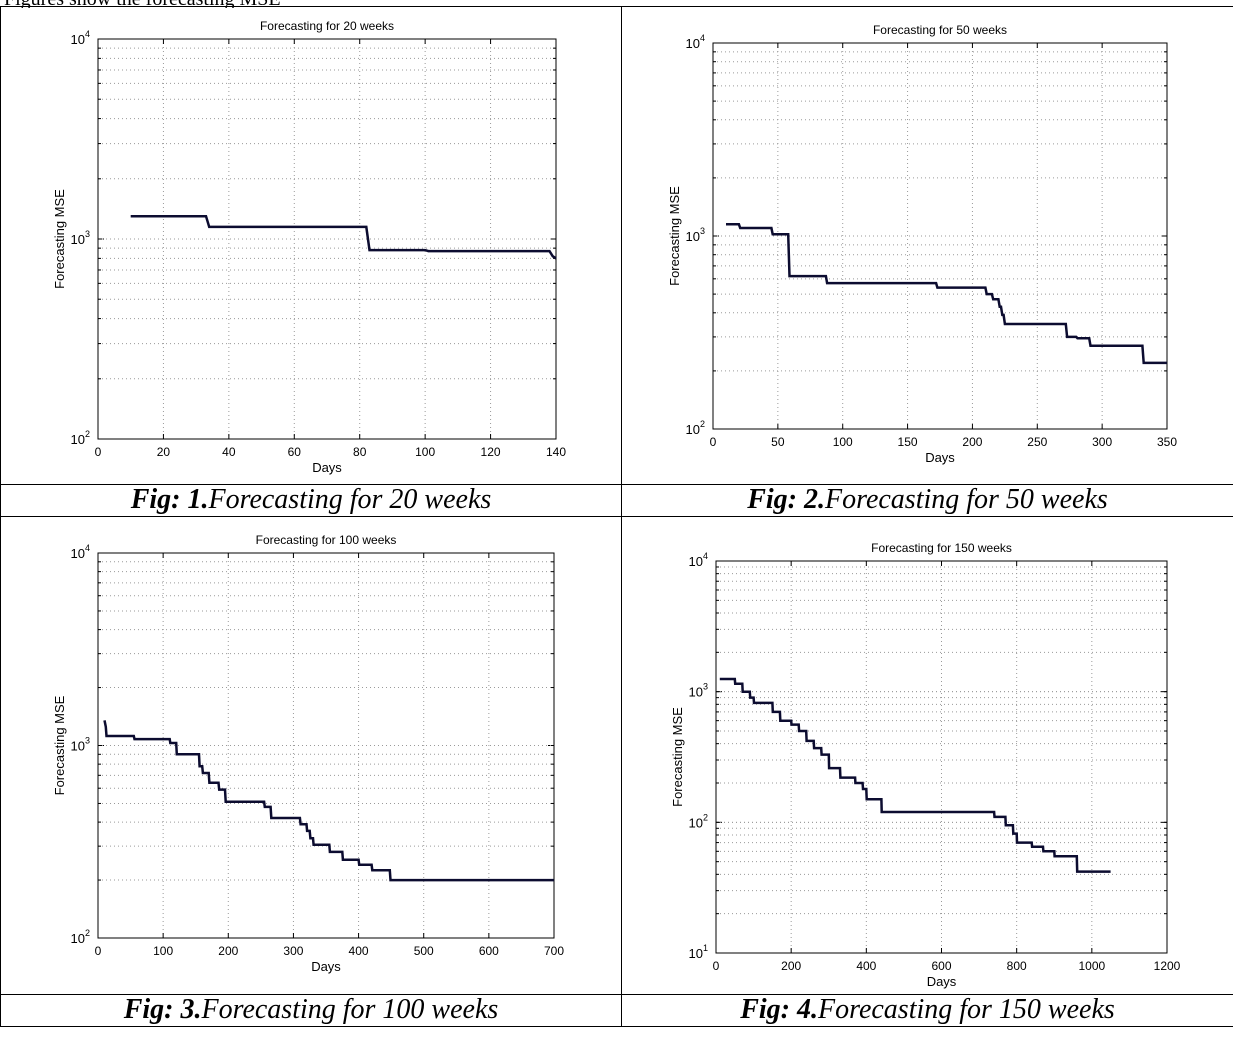  Describe the element at coordinates (1091, 966) in the screenshot. I see `x-tick-label: 1000` at that location.